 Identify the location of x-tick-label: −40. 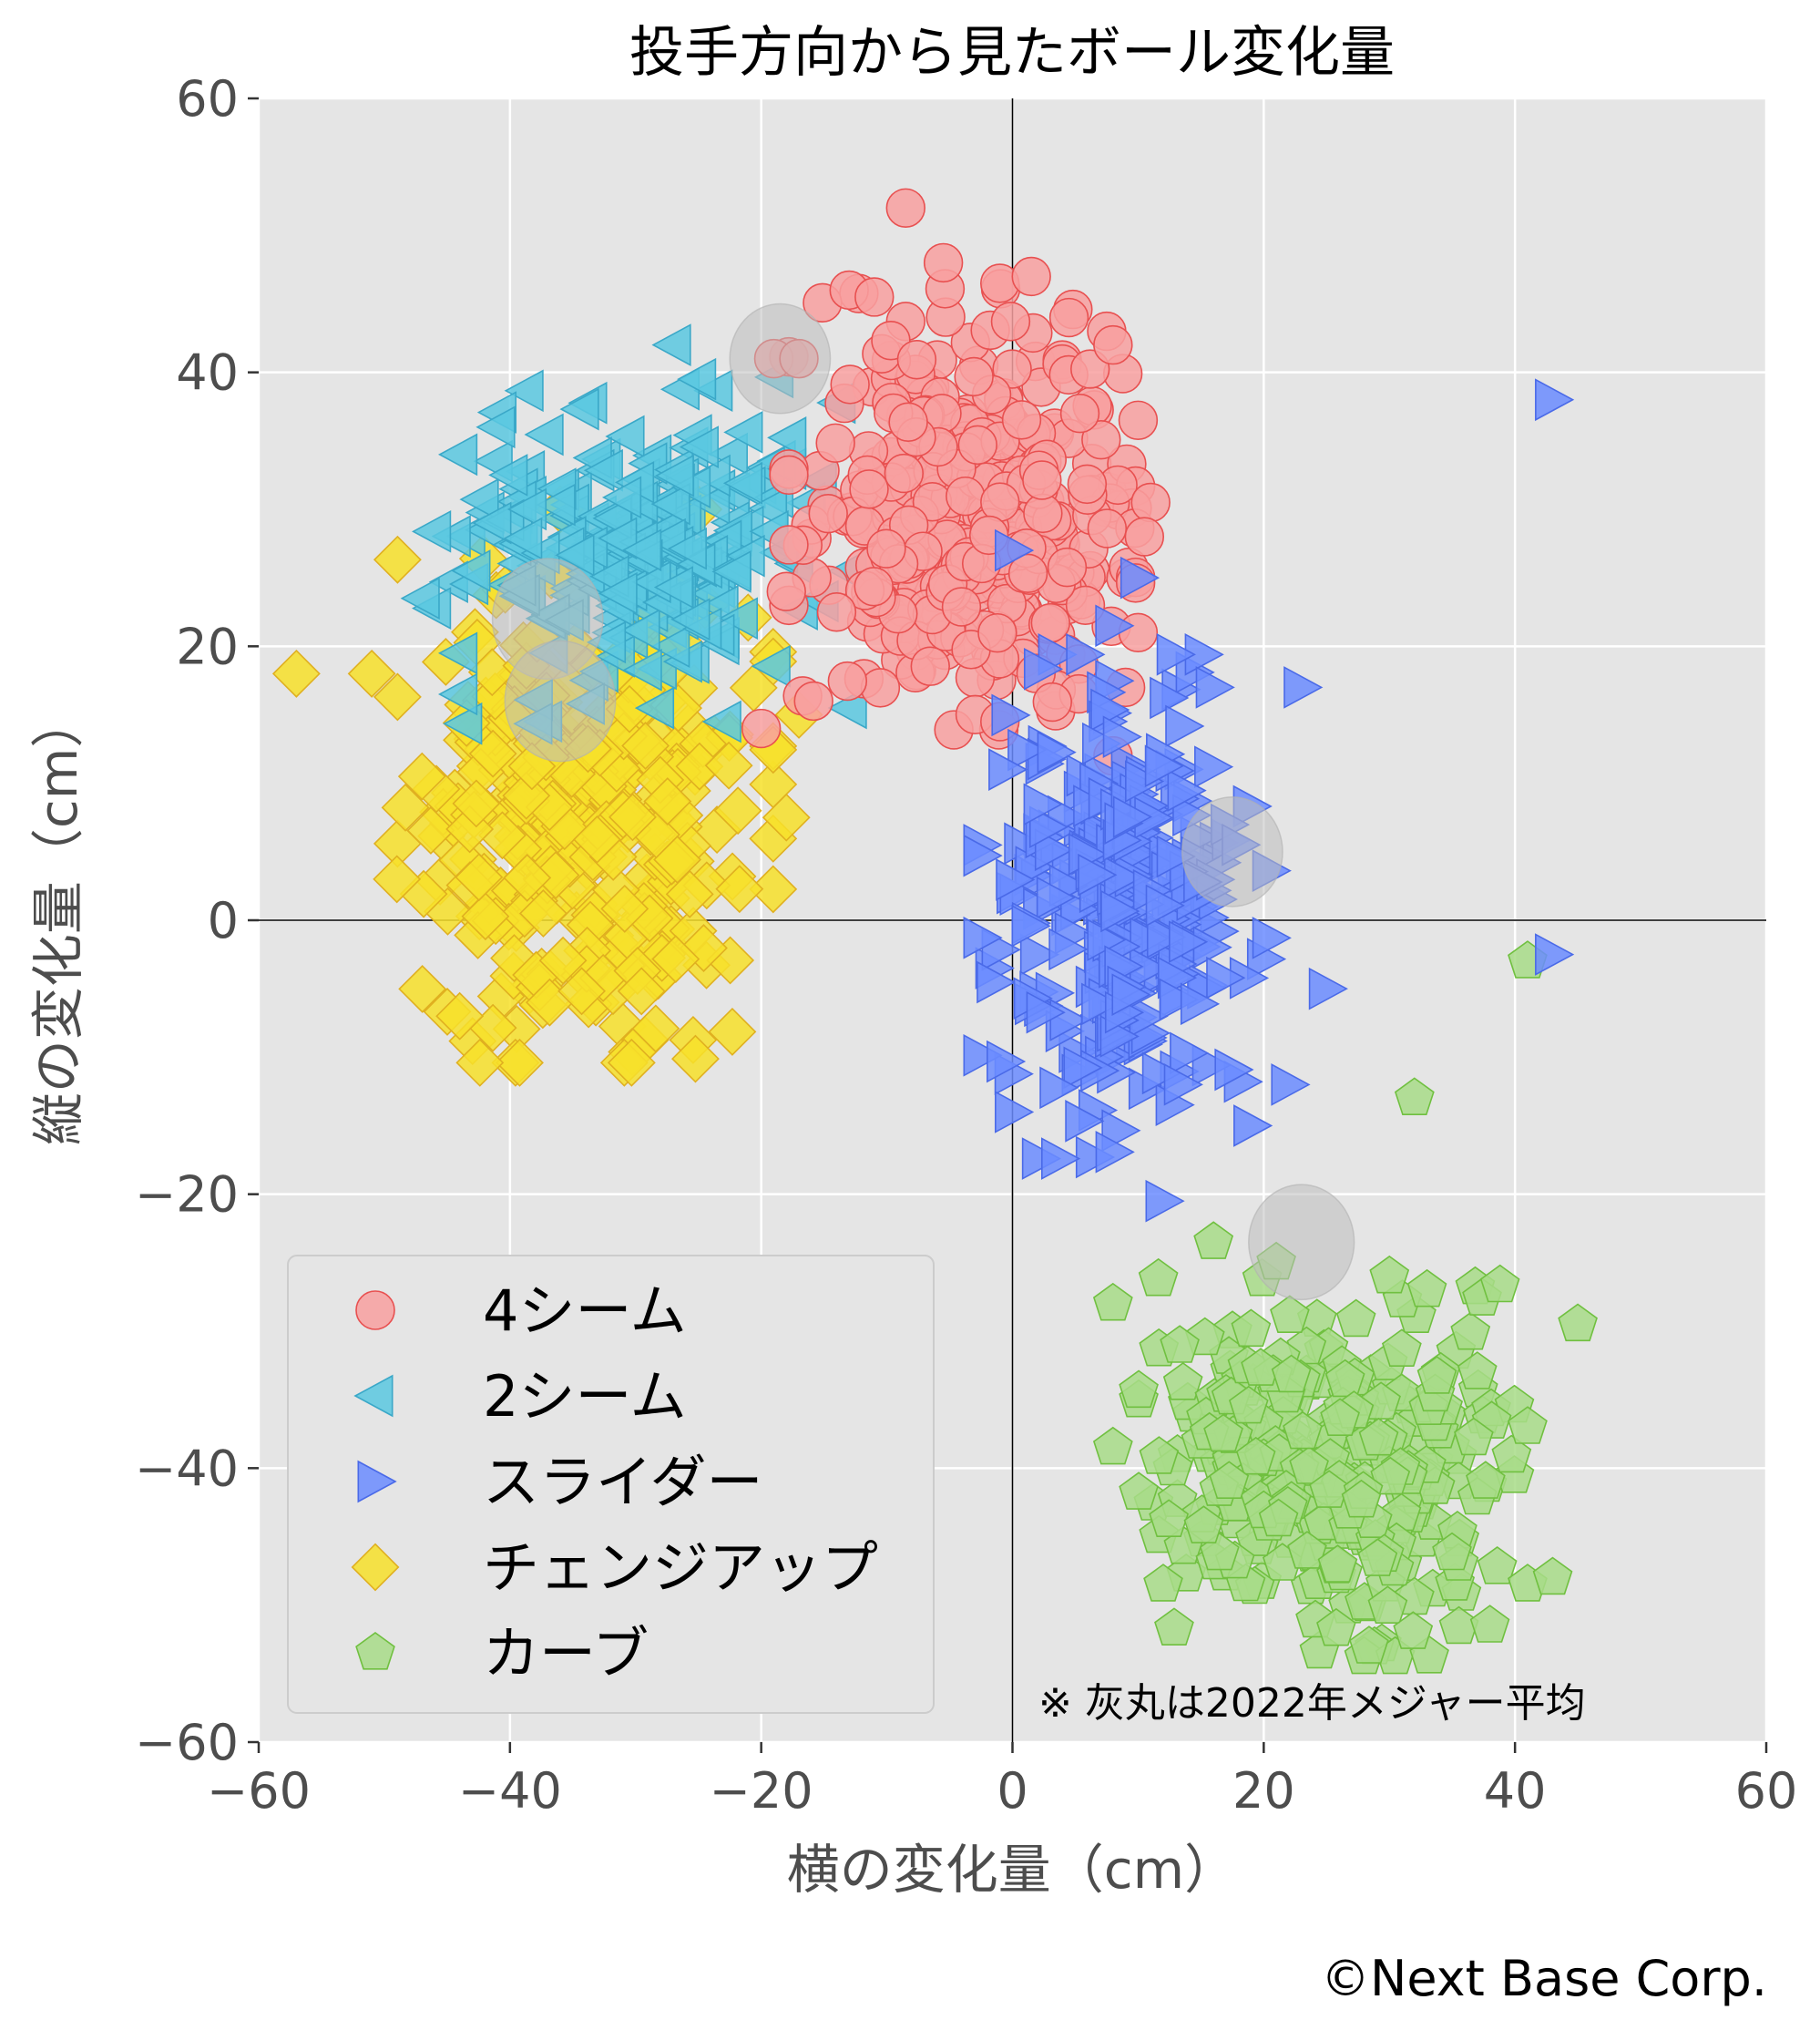
(510, 1791).